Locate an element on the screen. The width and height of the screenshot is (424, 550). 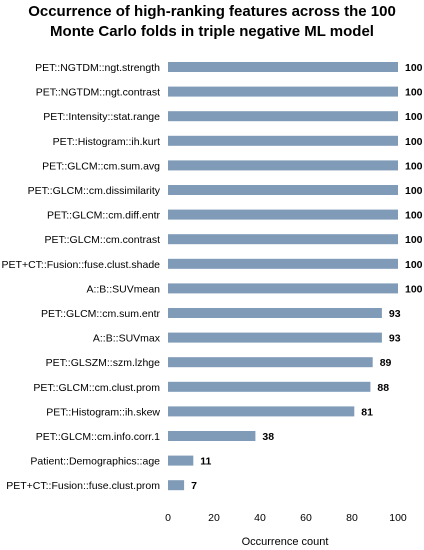
category-label: PET::NGTDM::ngt.strength is located at coordinates (97, 68).